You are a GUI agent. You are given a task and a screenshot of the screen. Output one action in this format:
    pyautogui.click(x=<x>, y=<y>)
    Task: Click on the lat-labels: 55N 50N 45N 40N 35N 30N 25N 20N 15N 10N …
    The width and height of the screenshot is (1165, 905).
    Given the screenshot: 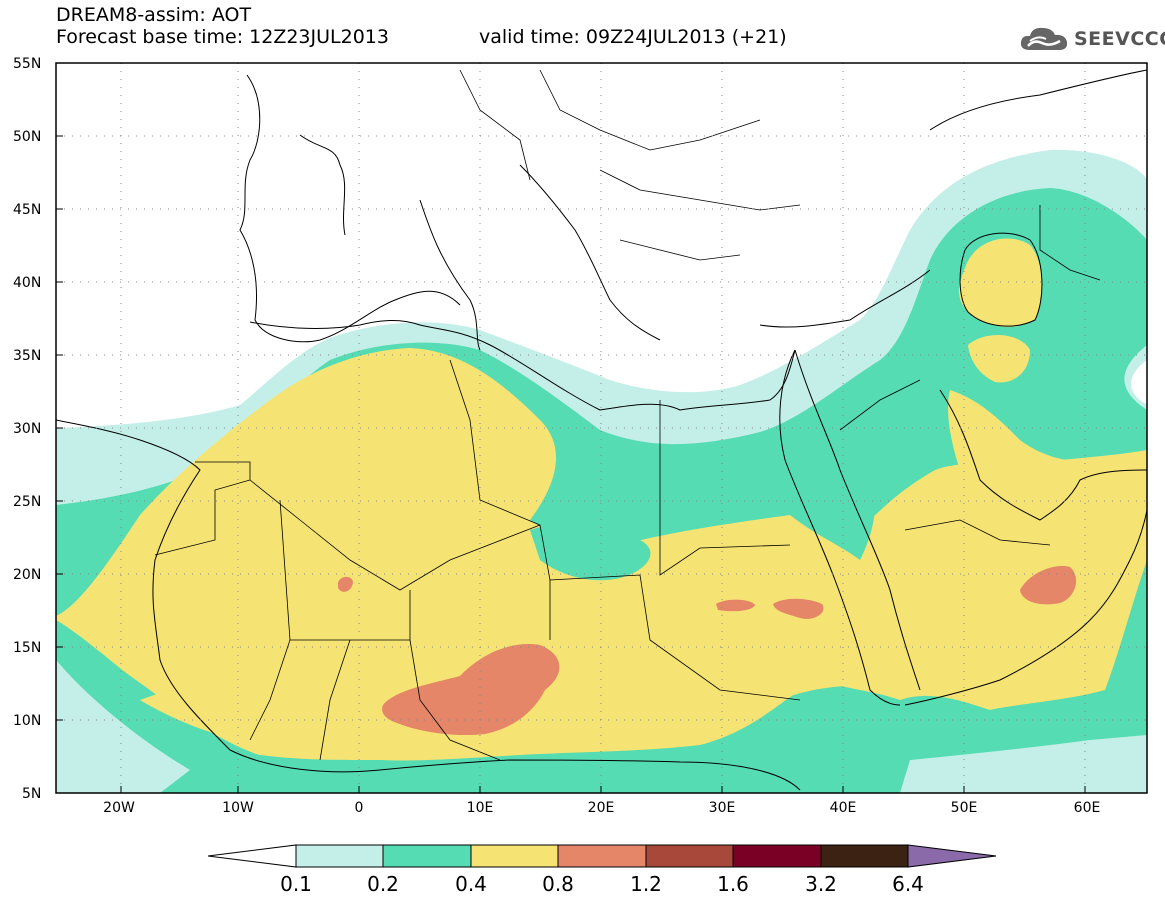 What is the action you would take?
    pyautogui.click(x=27, y=429)
    